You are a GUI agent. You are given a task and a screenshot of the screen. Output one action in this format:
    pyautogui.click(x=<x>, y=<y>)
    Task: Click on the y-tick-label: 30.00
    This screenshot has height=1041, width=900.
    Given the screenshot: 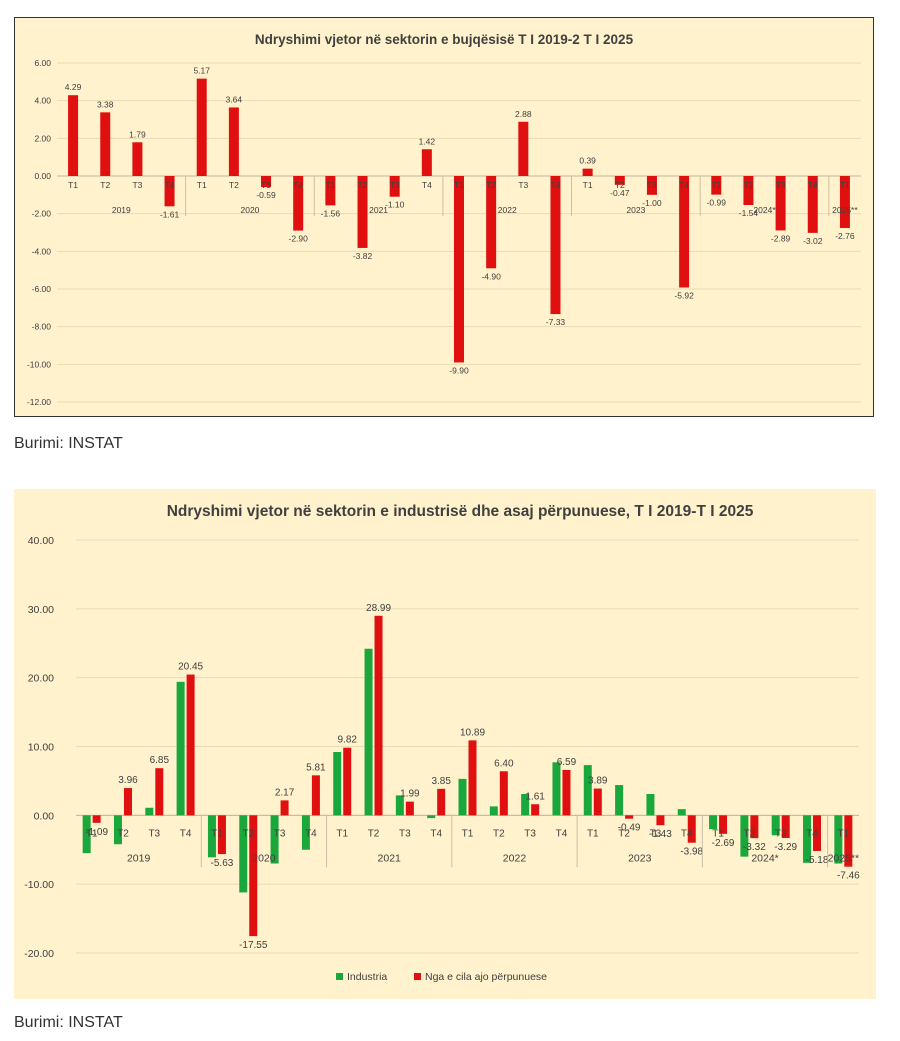 What is the action you would take?
    pyautogui.click(x=41, y=610)
    